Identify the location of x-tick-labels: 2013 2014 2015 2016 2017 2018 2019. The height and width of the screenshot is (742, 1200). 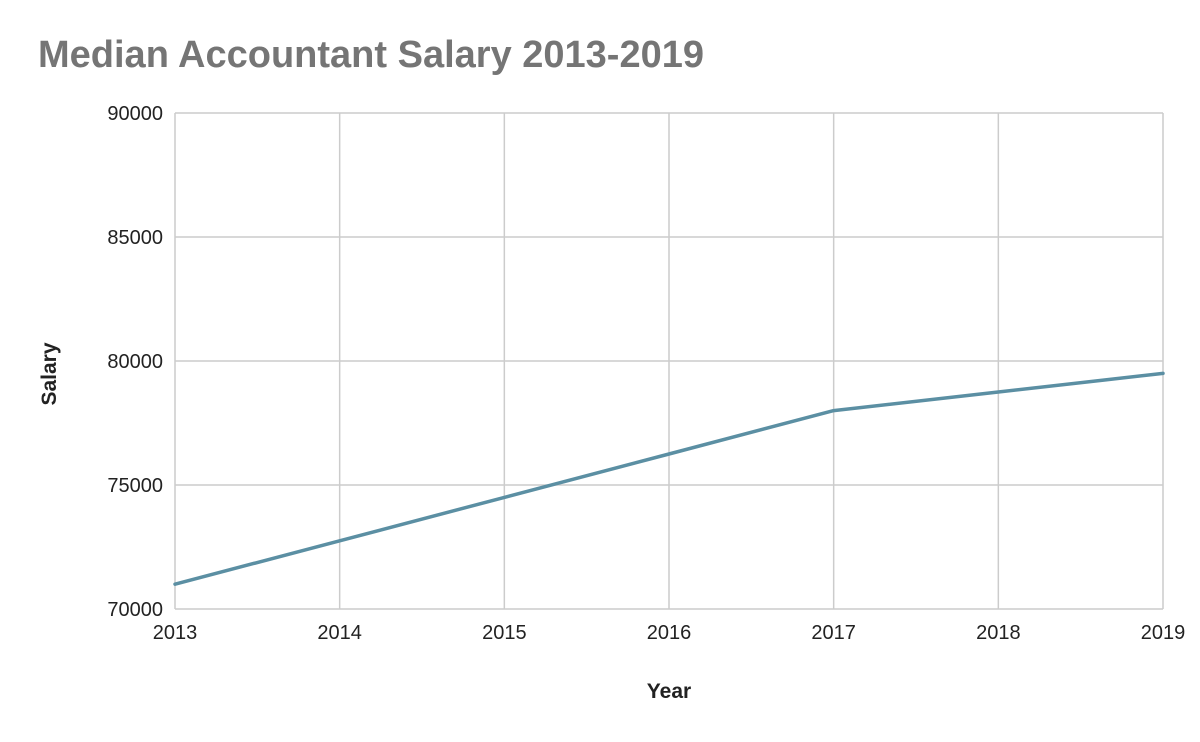
(669, 633).